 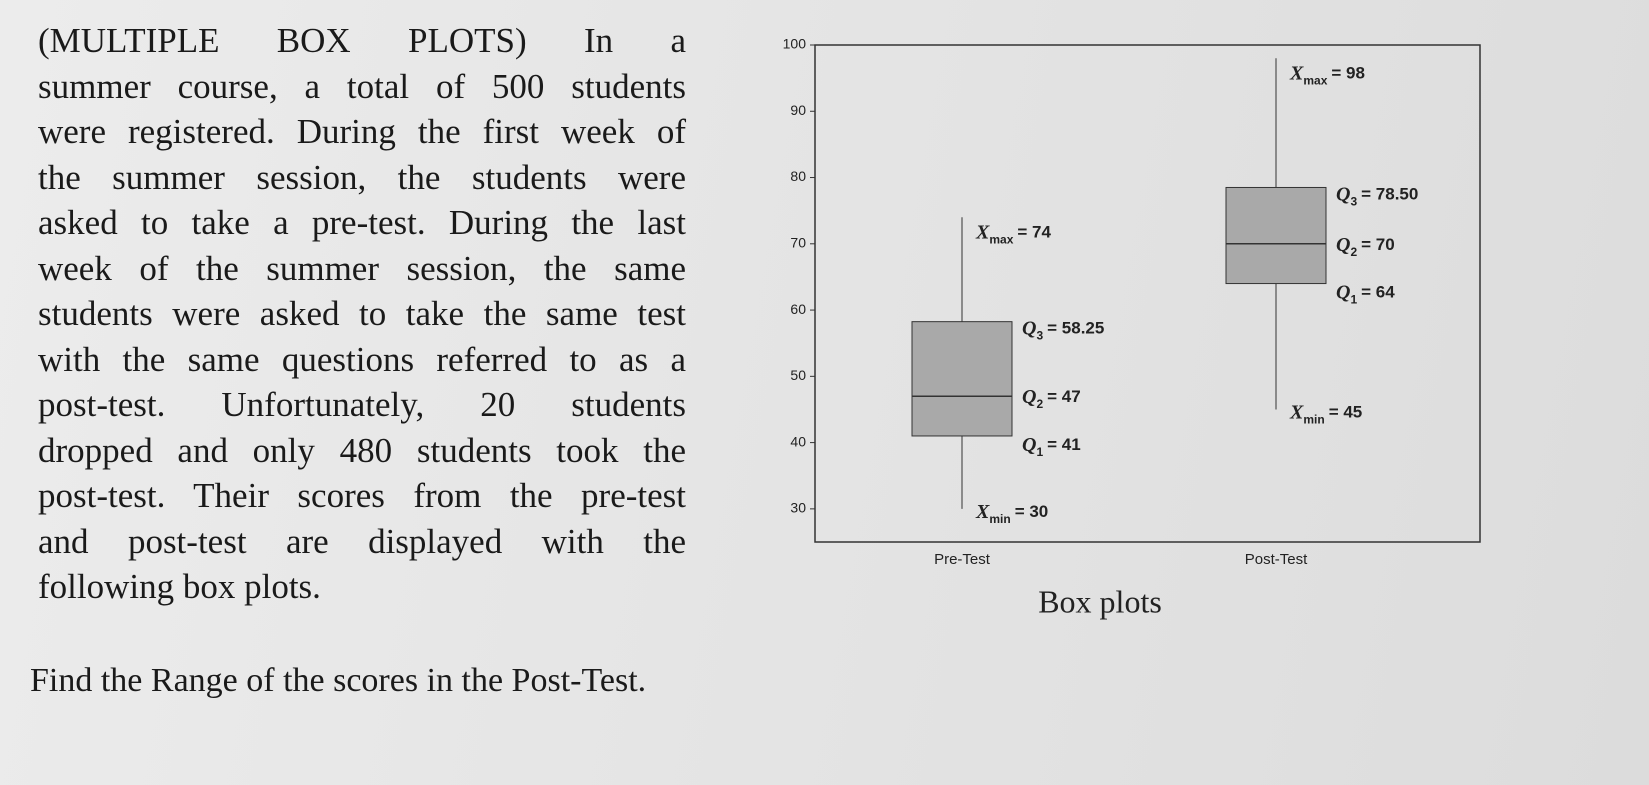 I want to click on value-label: = 58.25, so click(x=1075, y=328).